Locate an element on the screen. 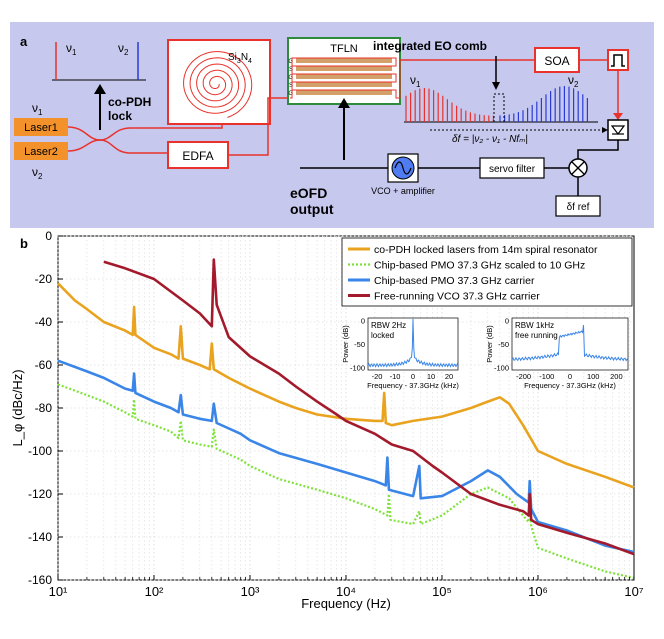 The height and width of the screenshot is (639, 664). x-tick-label: 10¹ is located at coordinates (58, 591).